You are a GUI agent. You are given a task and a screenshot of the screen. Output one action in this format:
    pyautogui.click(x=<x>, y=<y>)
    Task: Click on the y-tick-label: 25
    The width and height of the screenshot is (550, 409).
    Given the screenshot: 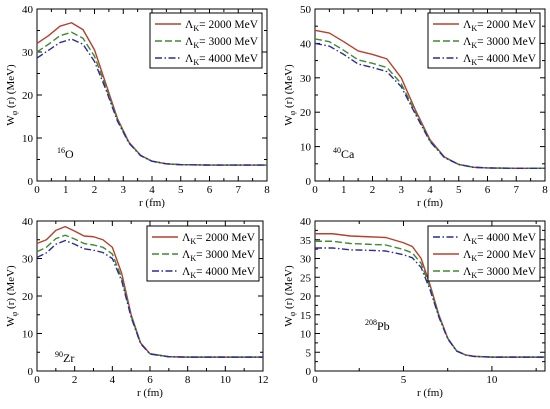 What is the action you would take?
    pyautogui.click(x=306, y=278)
    